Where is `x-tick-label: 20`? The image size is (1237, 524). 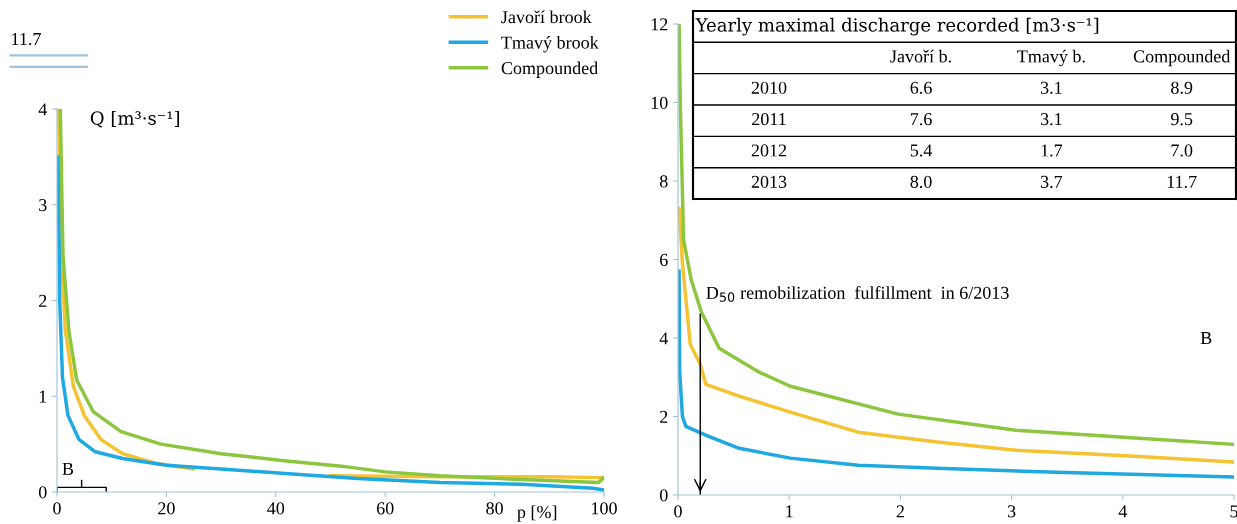 x-tick-label: 20 is located at coordinates (166, 508).